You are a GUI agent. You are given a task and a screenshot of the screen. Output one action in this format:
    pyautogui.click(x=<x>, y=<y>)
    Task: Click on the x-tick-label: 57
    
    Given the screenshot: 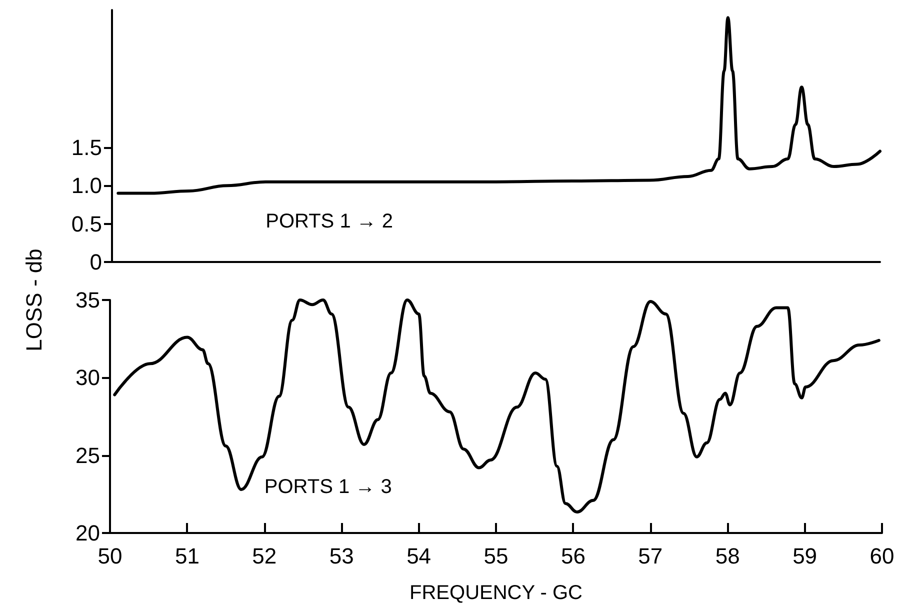 What is the action you would take?
    pyautogui.click(x=650, y=556)
    